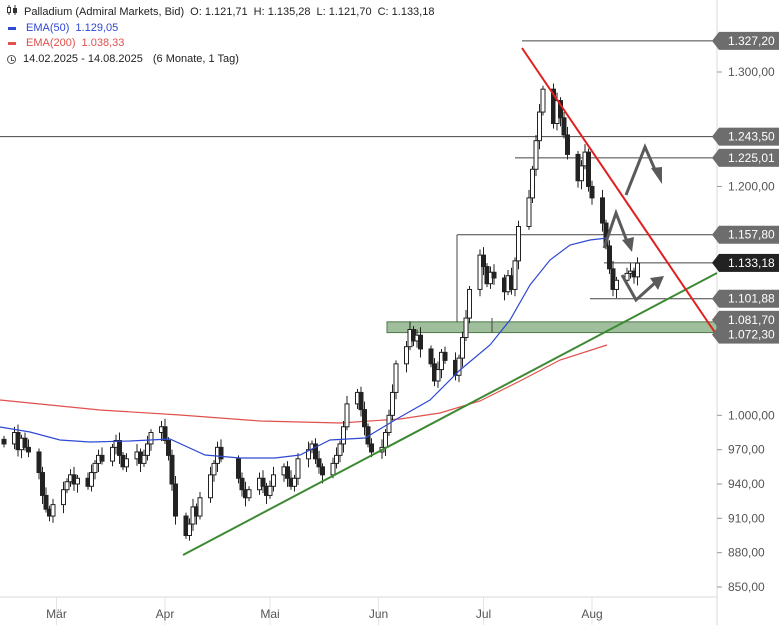  I want to click on ema50-label: EMA(50), so click(48, 27).